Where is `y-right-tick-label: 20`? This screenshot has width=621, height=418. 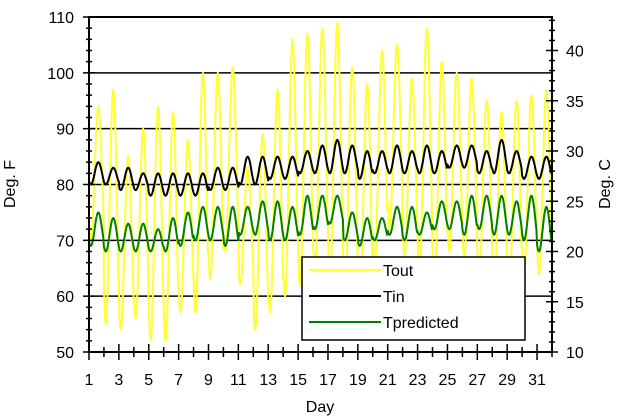
y-right-tick-label: 20 is located at coordinates (575, 253).